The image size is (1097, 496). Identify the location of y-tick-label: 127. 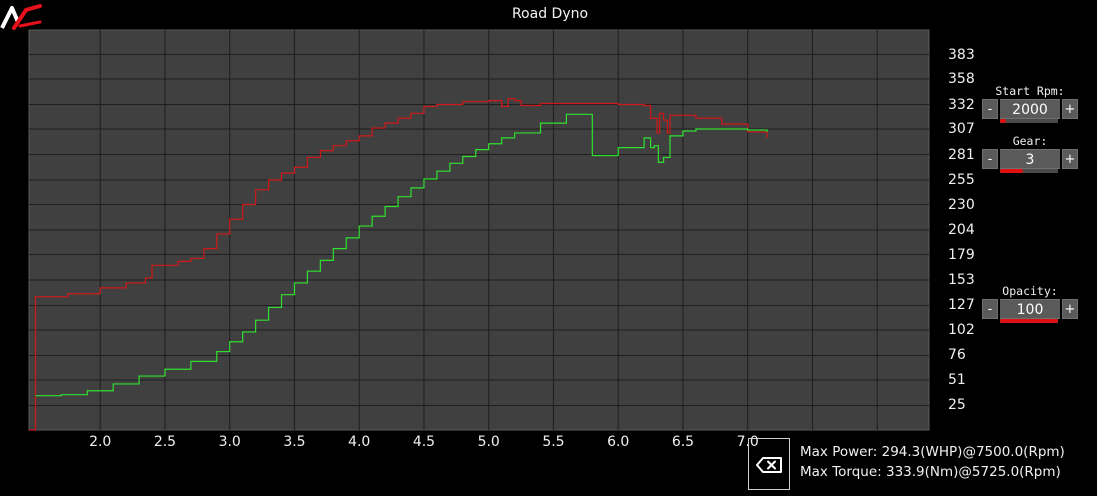
(961, 305).